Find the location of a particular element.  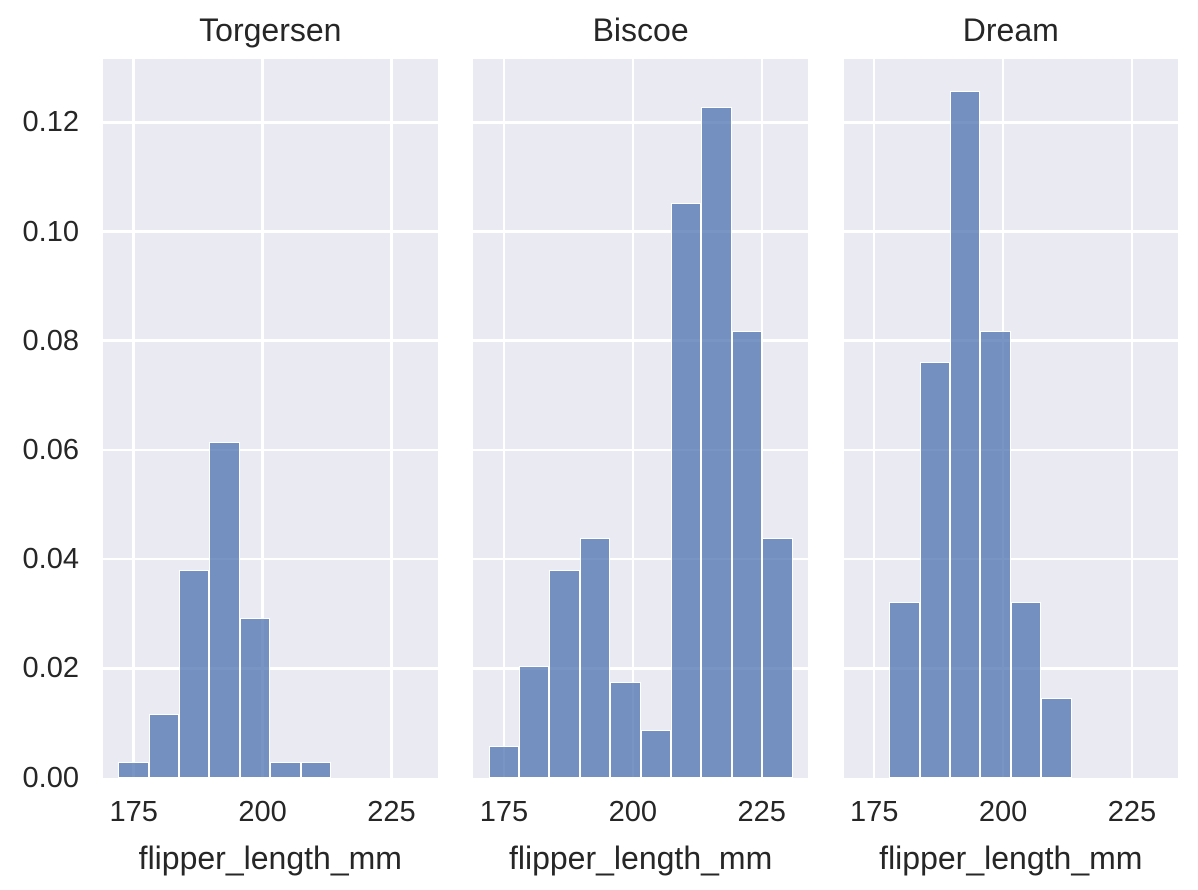

y-tick-label: 0.06 is located at coordinates (50, 449).